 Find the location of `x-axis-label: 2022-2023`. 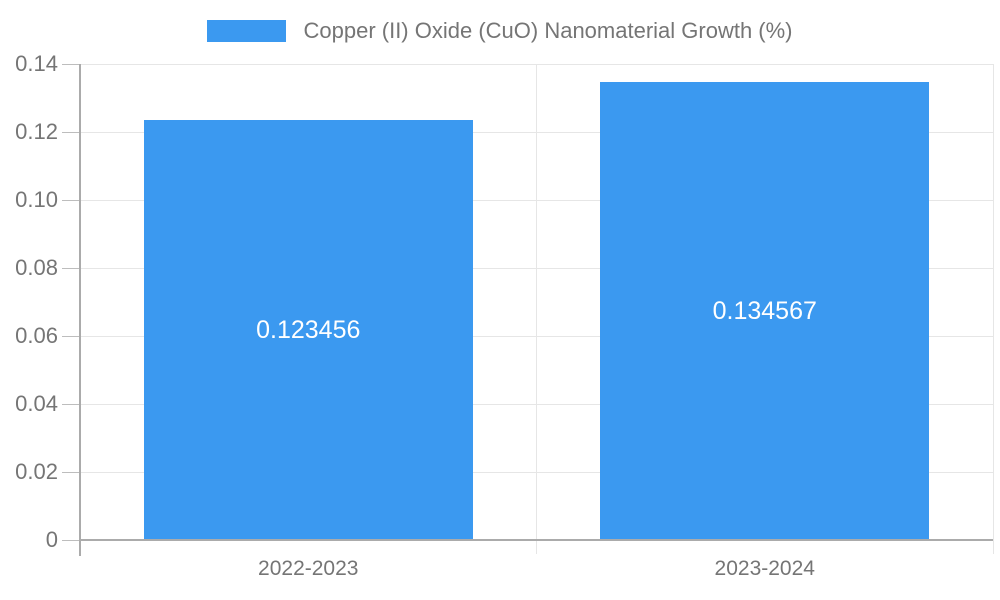

x-axis-label: 2022-2023 is located at coordinates (308, 568).